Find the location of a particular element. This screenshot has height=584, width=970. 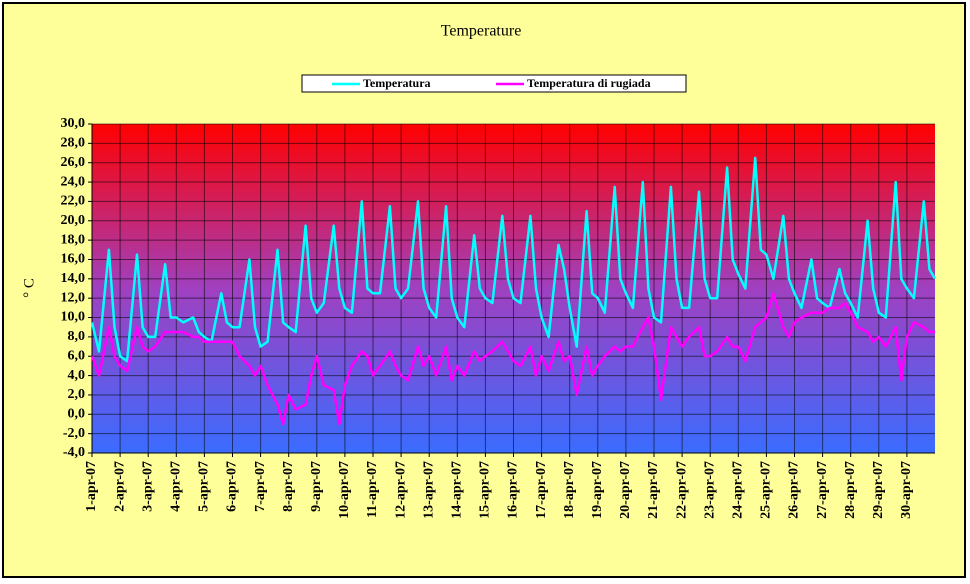

x-tick-label: 8-apr-07 is located at coordinates (288, 486).